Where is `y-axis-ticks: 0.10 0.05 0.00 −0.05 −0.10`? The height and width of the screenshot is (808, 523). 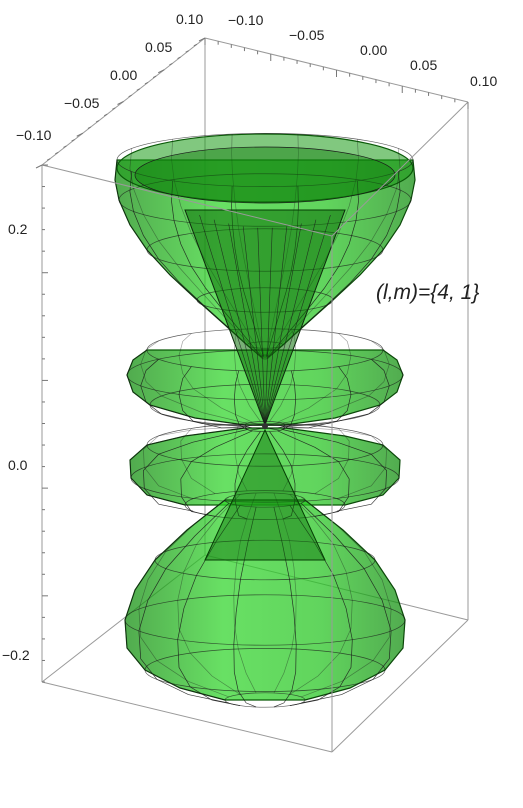 y-axis-ticks: 0.10 0.05 0.00 −0.05 −0.10 is located at coordinates (109, 77).